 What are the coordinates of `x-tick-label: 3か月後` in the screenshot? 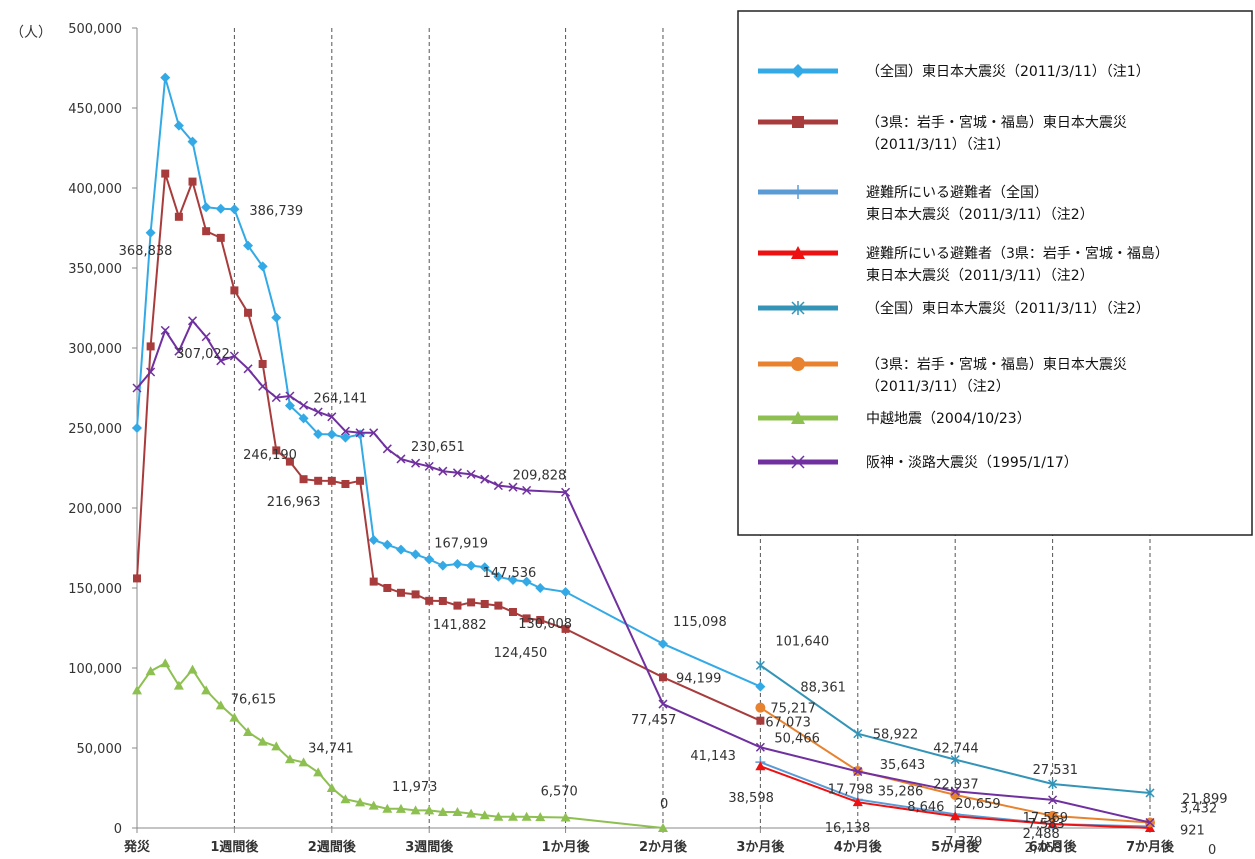 It's located at (760, 847).